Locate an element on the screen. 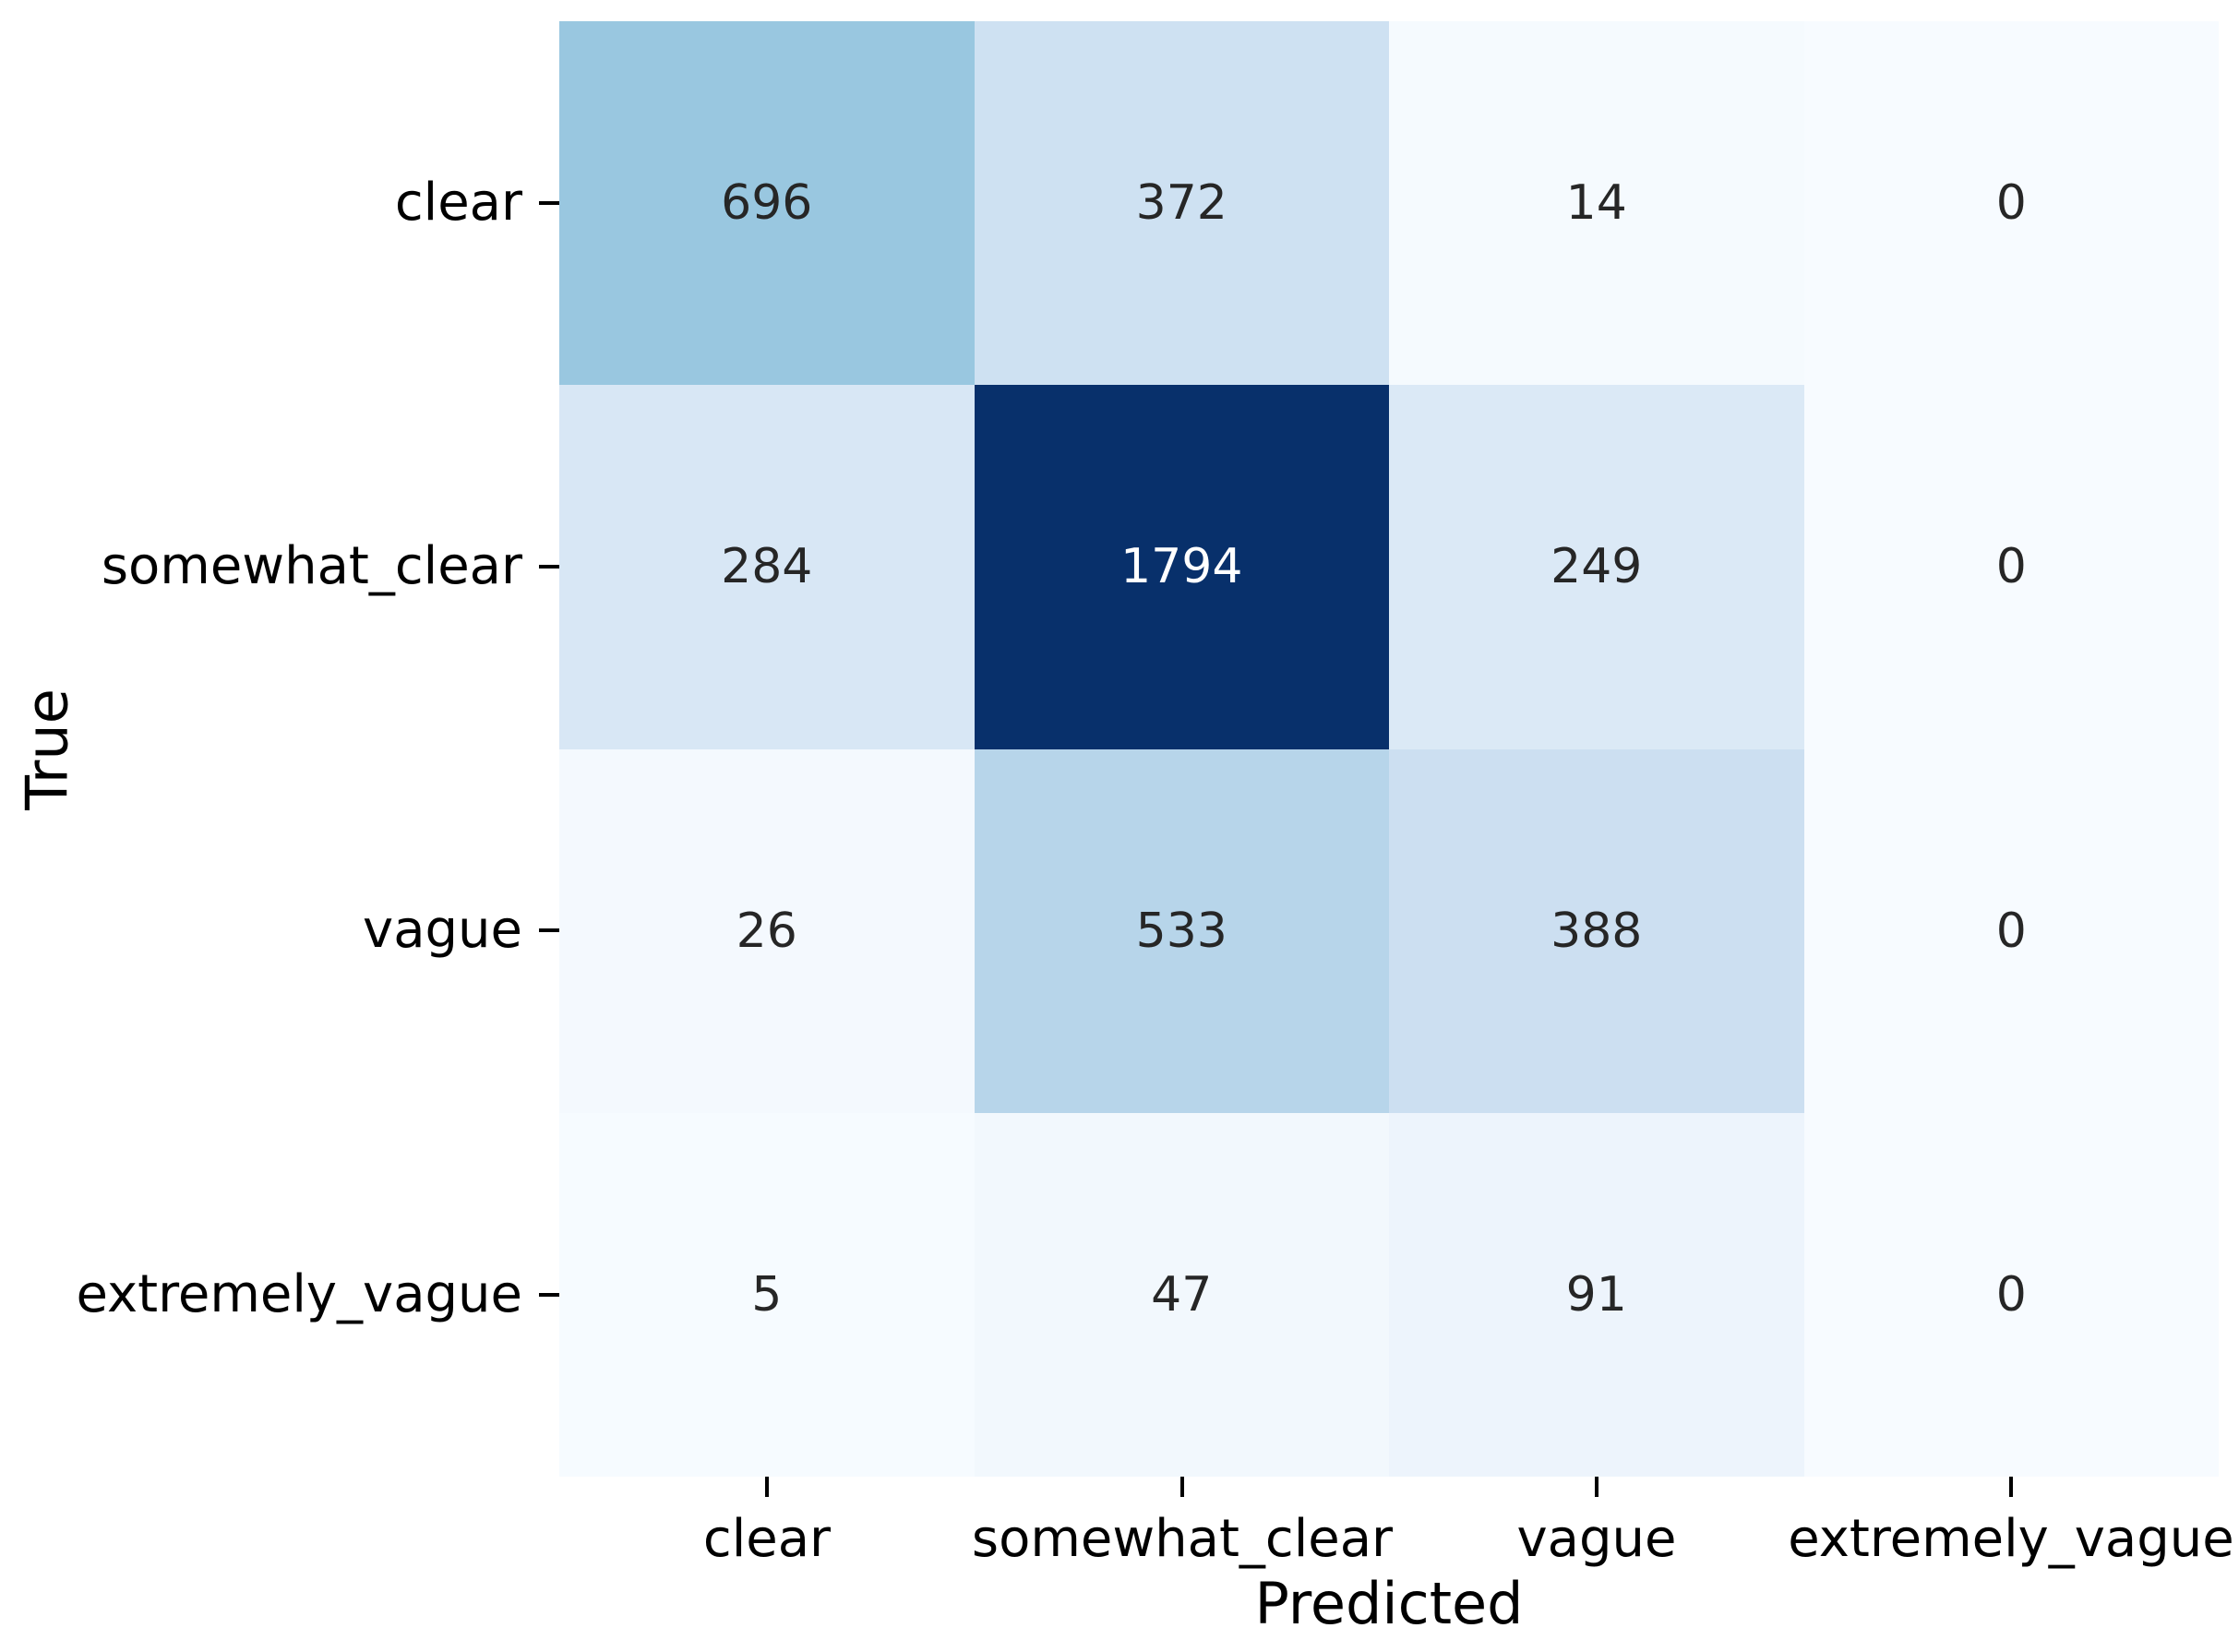 This screenshot has height=1652, width=2239. matrix-cell: 284 is located at coordinates (767, 567).